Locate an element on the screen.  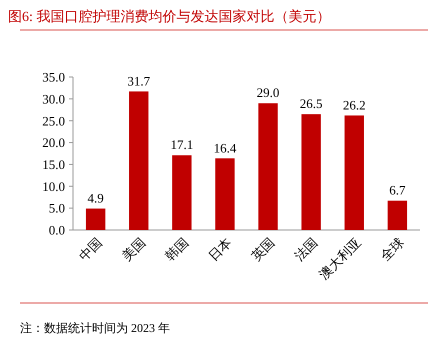
y-tick-label: 25.0 is located at coordinates (53, 120).